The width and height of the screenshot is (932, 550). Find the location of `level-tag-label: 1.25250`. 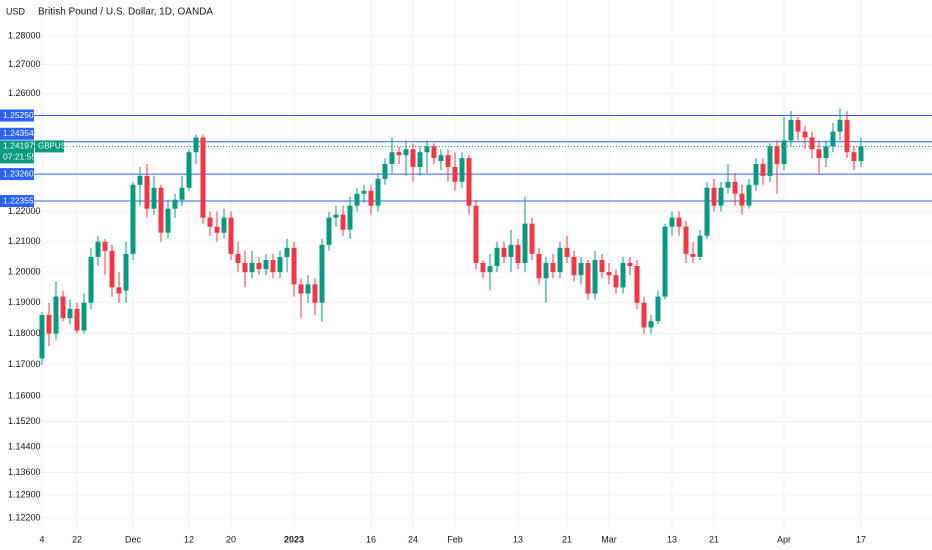

level-tag-label: 1.25250 is located at coordinates (18, 115).